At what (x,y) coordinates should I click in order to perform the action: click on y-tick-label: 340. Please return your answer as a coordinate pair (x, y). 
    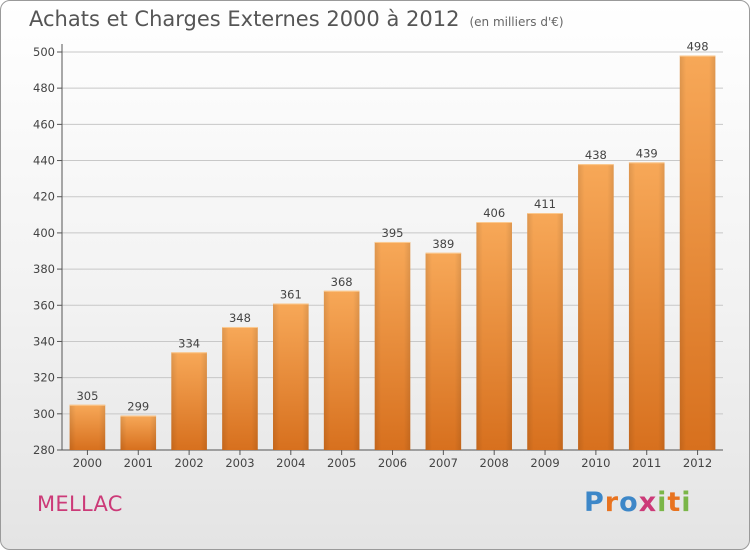
    Looking at the image, I should click on (44, 341).